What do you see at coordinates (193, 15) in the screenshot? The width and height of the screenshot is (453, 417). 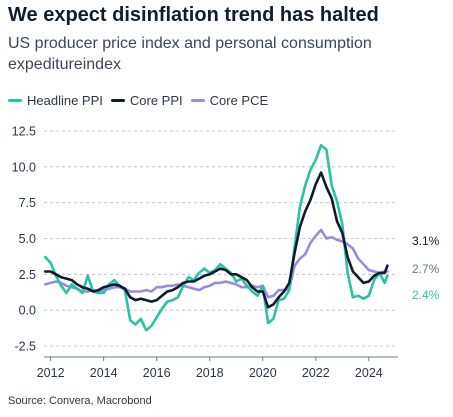 I see `chart-title: We expect disinflation trend has halted` at bounding box center [193, 15].